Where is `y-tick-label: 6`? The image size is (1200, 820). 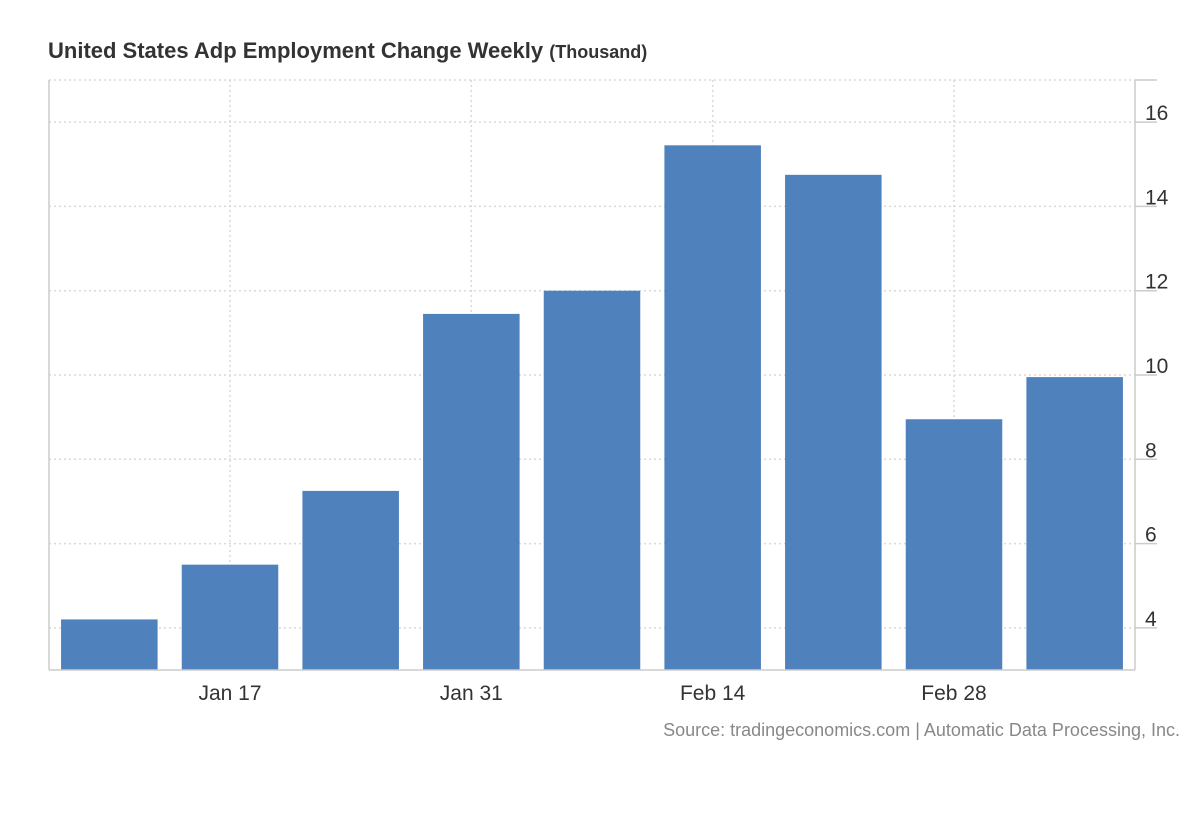 y-tick-label: 6 is located at coordinates (1151, 535).